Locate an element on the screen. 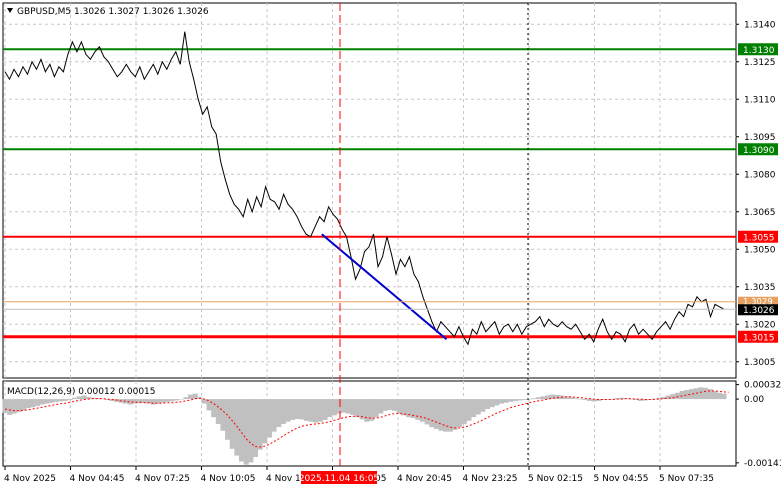 Image resolution: width=781 pixels, height=489 pixels. ask-tag-bg is located at coordinates (758, 301).